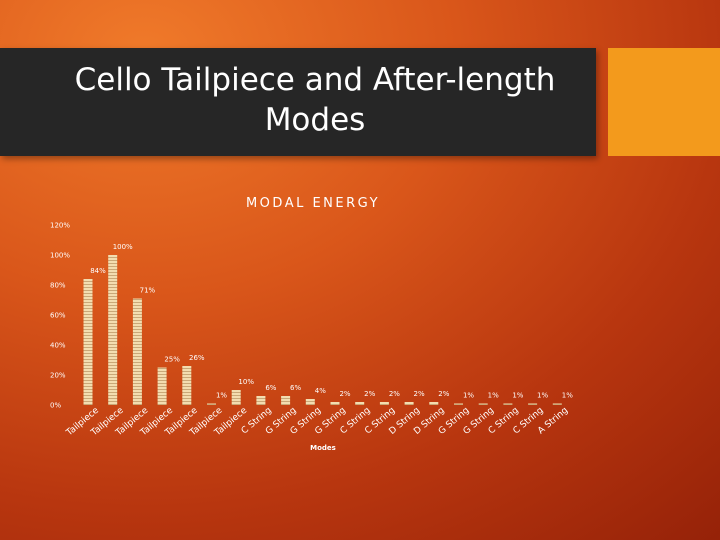 This screenshot has height=540, width=720. Describe the element at coordinates (58, 376) in the screenshot. I see `y-tick-label: 20%` at that location.